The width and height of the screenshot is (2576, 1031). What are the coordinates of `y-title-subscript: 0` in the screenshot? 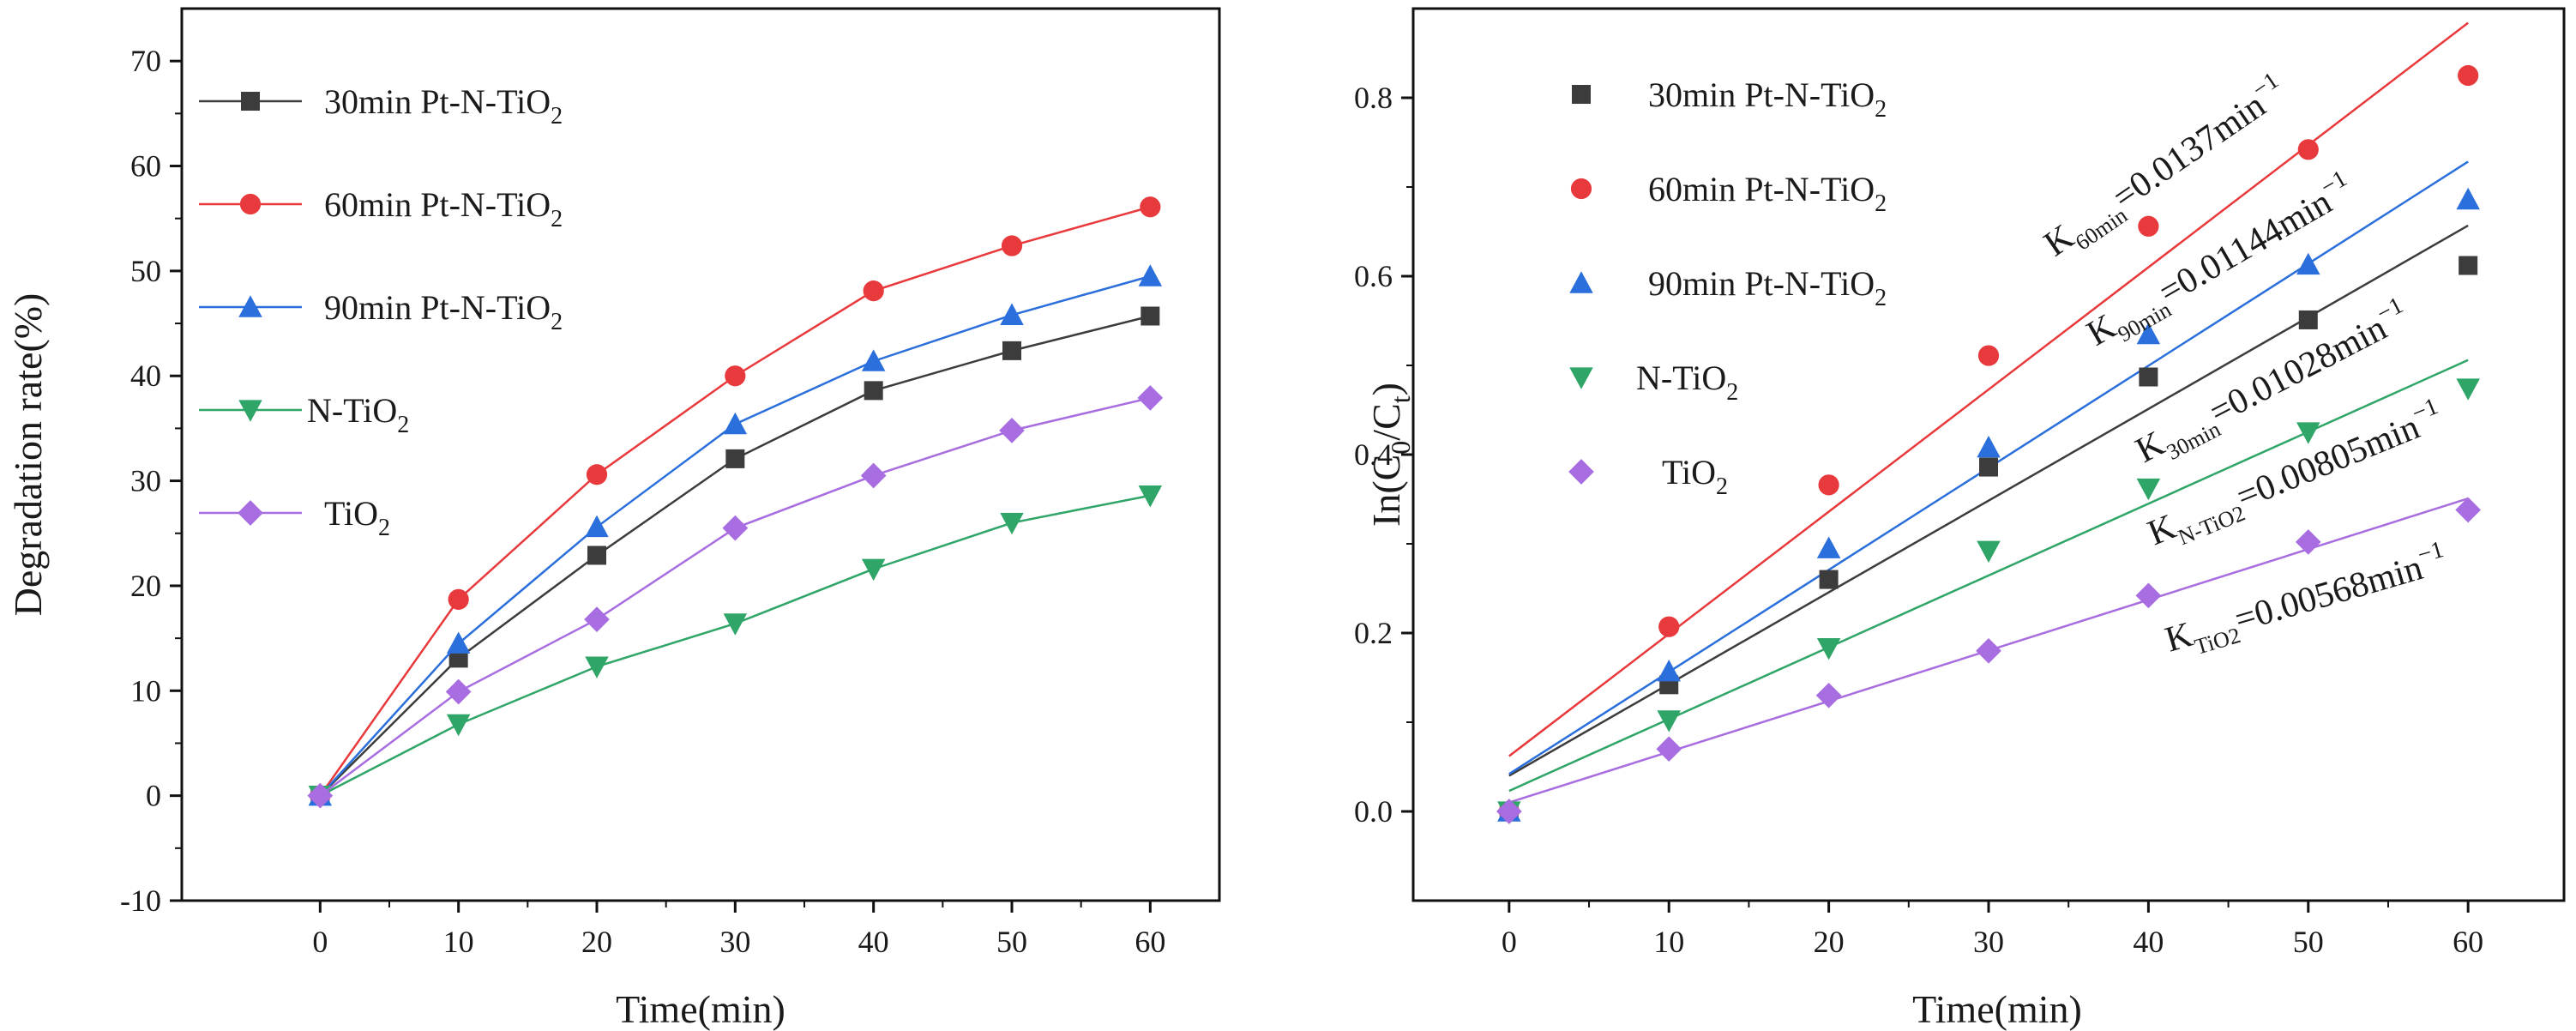 It's located at (1400, 448).